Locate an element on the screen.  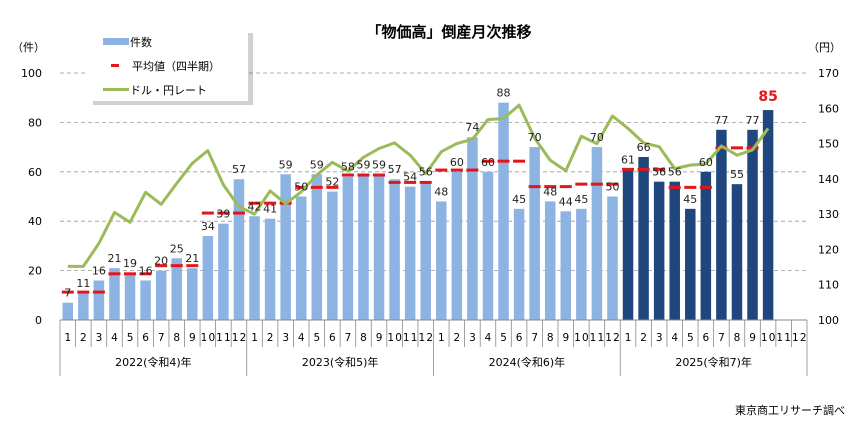
bar-value-label: 11 is located at coordinates (83, 283).